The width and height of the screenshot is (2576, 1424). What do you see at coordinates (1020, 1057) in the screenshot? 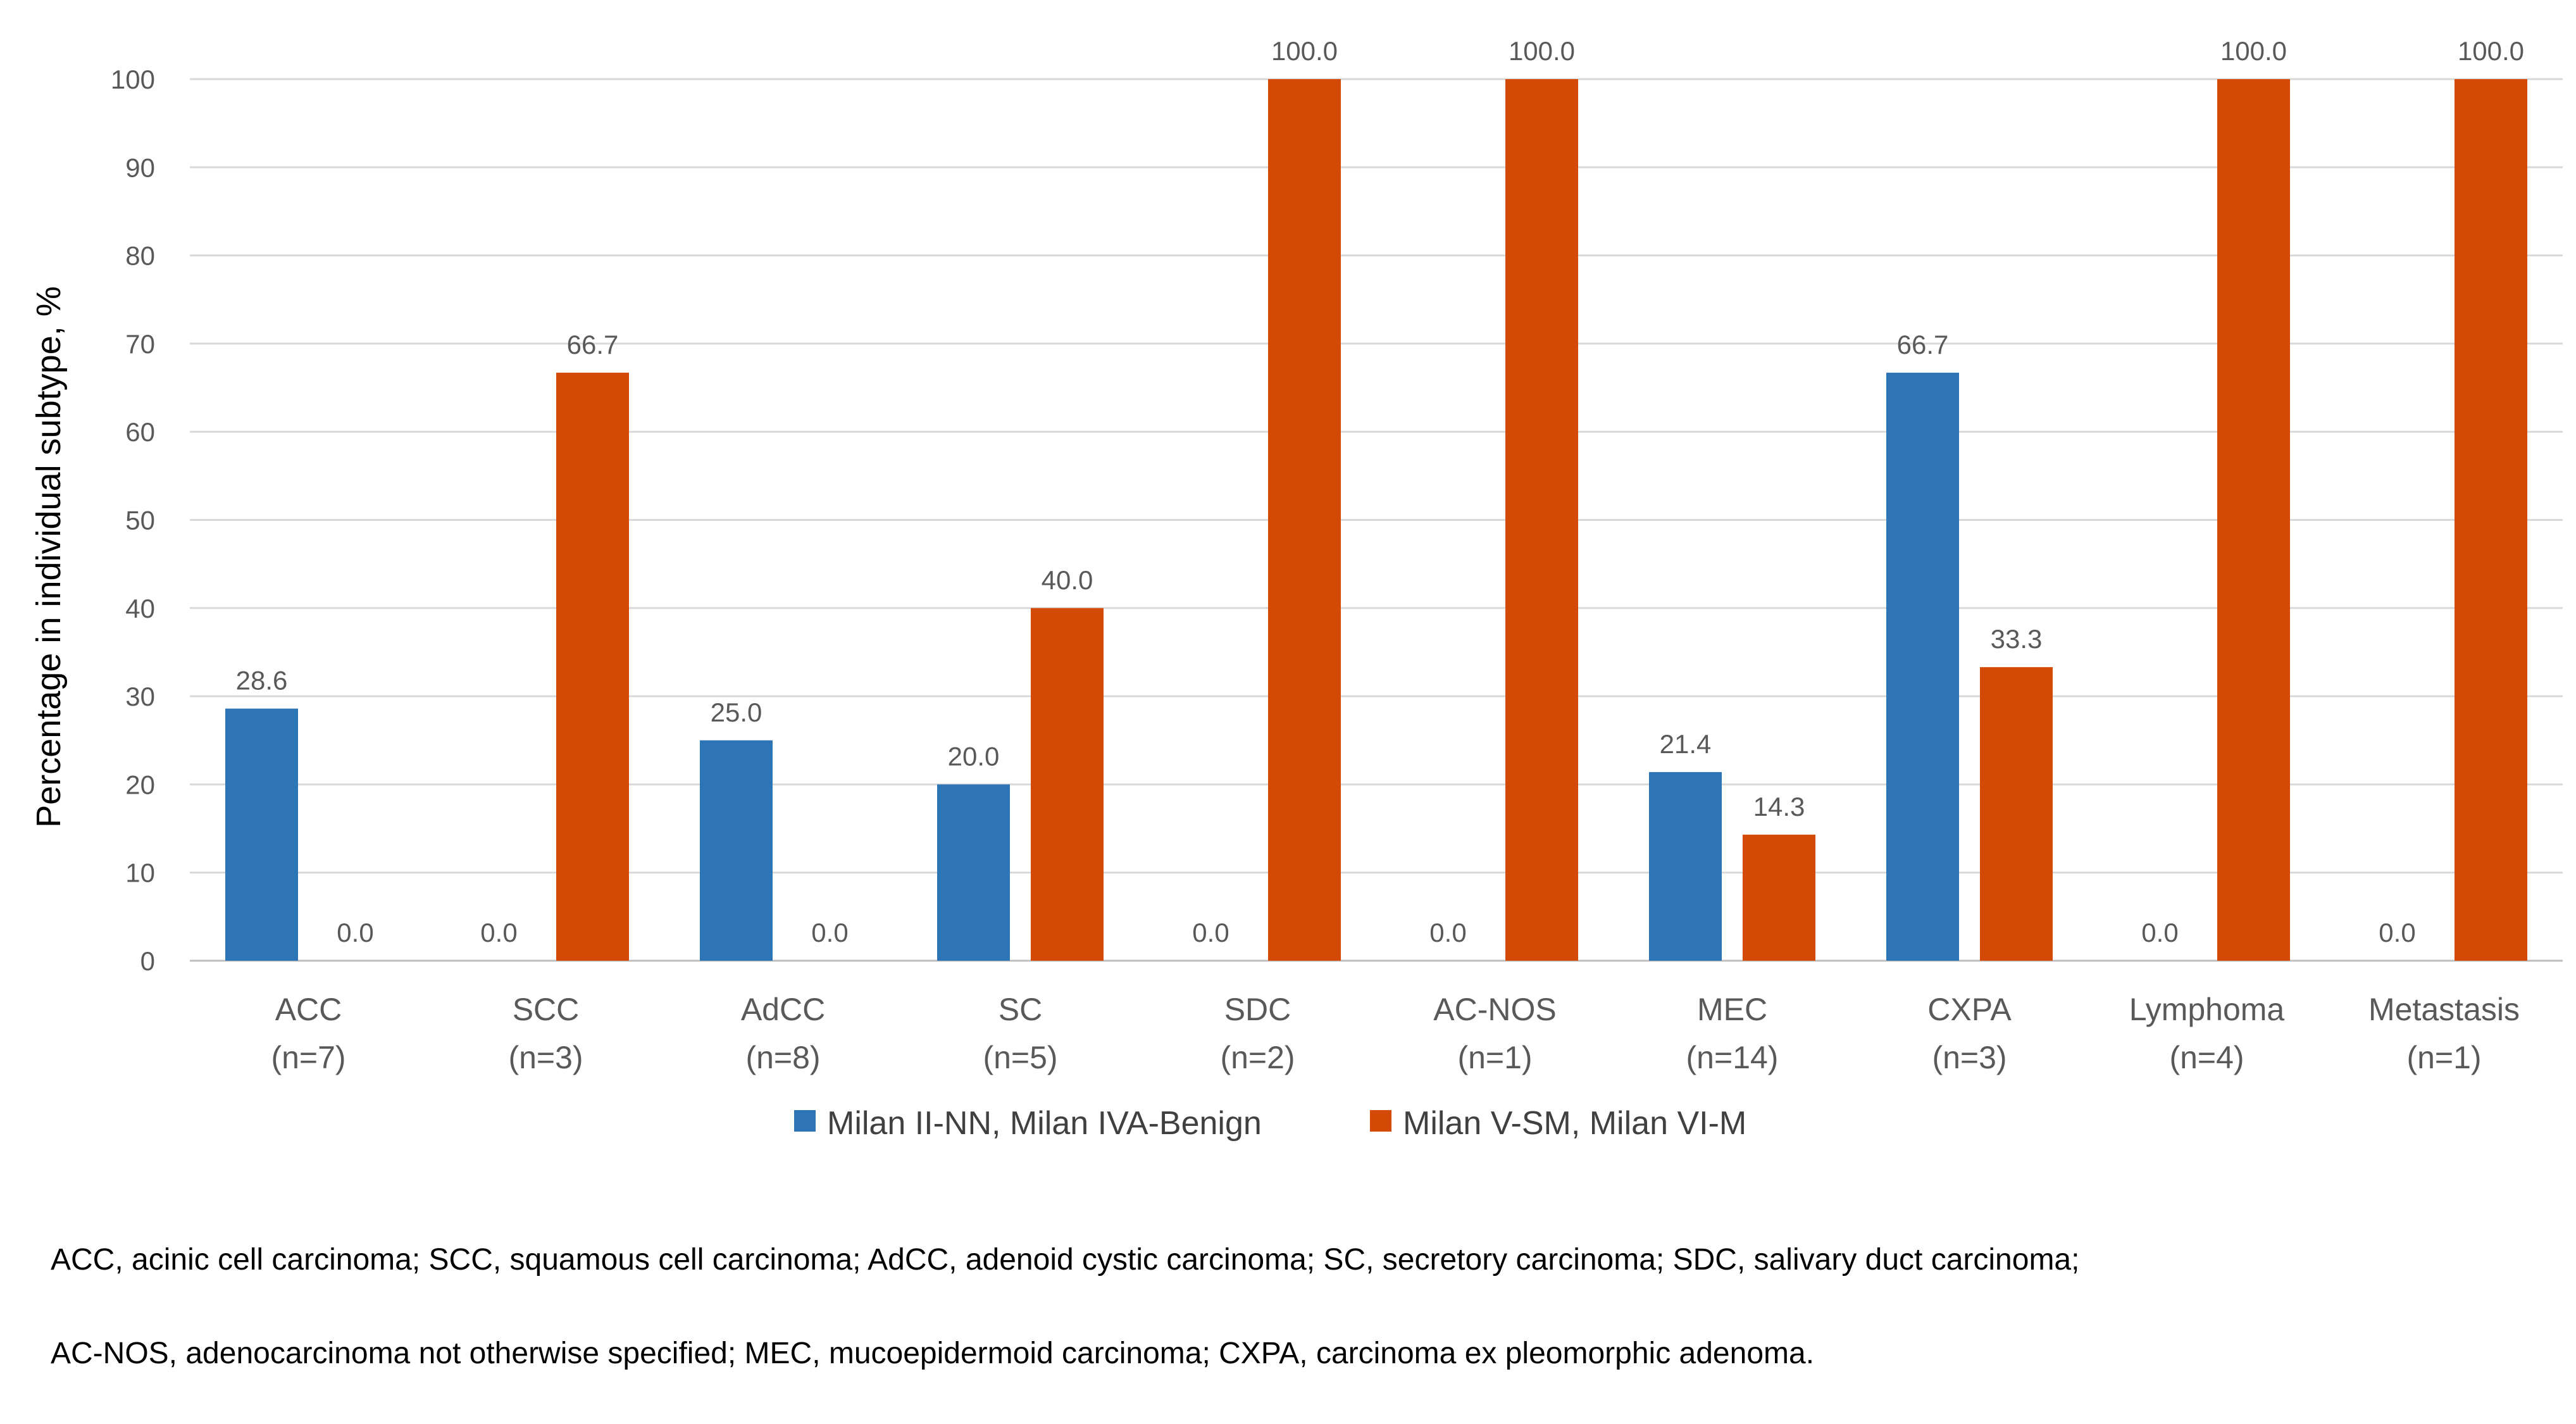
I see `category-count-label: (n=5)` at bounding box center [1020, 1057].